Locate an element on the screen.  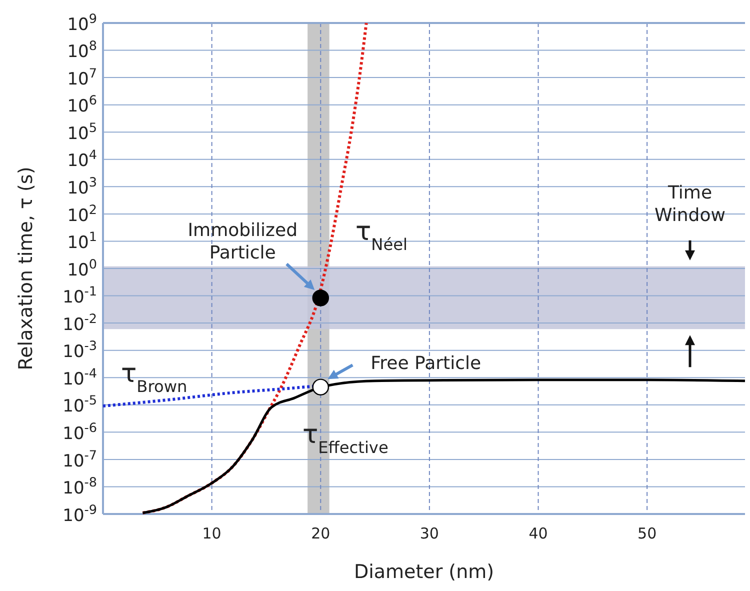
y-tick-label: 10$^{8}$ is located at coordinates (82, 50).